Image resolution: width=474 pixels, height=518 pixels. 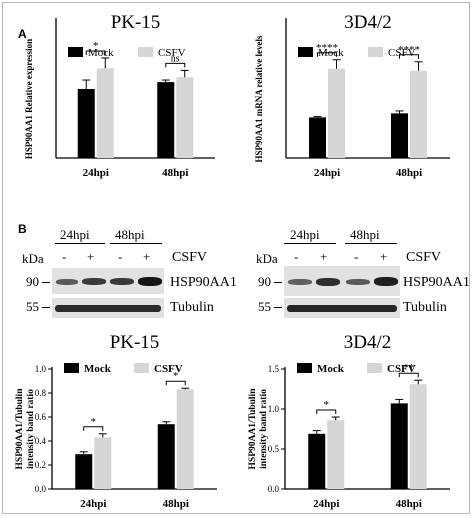 I want to click on y-axis-label: HSP90AA1 Relative expression, so click(x=29, y=99).